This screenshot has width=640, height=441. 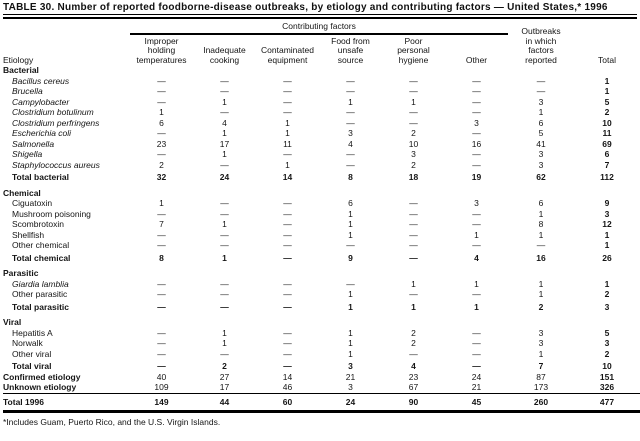 What do you see at coordinates (224, 143) in the screenshot?
I see `cell-value: 17` at bounding box center [224, 143].